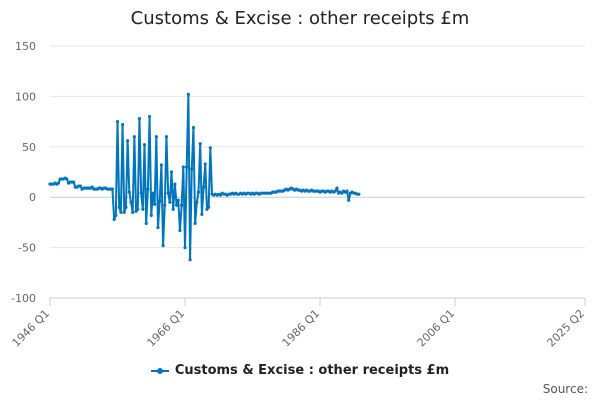  Describe the element at coordinates (159, 371) in the screenshot. I see `legend-swatch` at that location.